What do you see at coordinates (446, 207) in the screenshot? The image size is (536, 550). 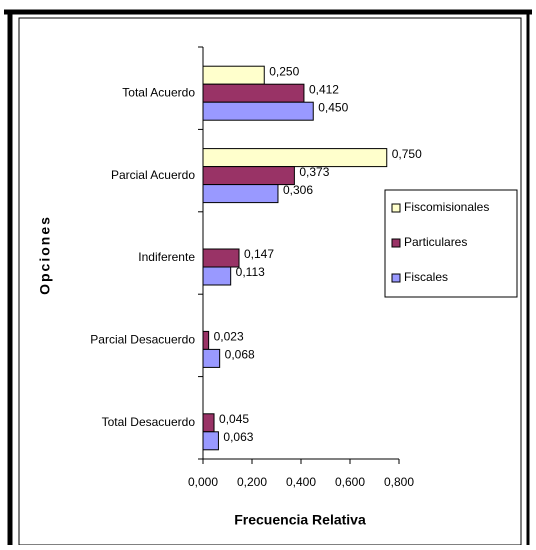 I see `legend-label: Fiscomisionales` at bounding box center [446, 207].